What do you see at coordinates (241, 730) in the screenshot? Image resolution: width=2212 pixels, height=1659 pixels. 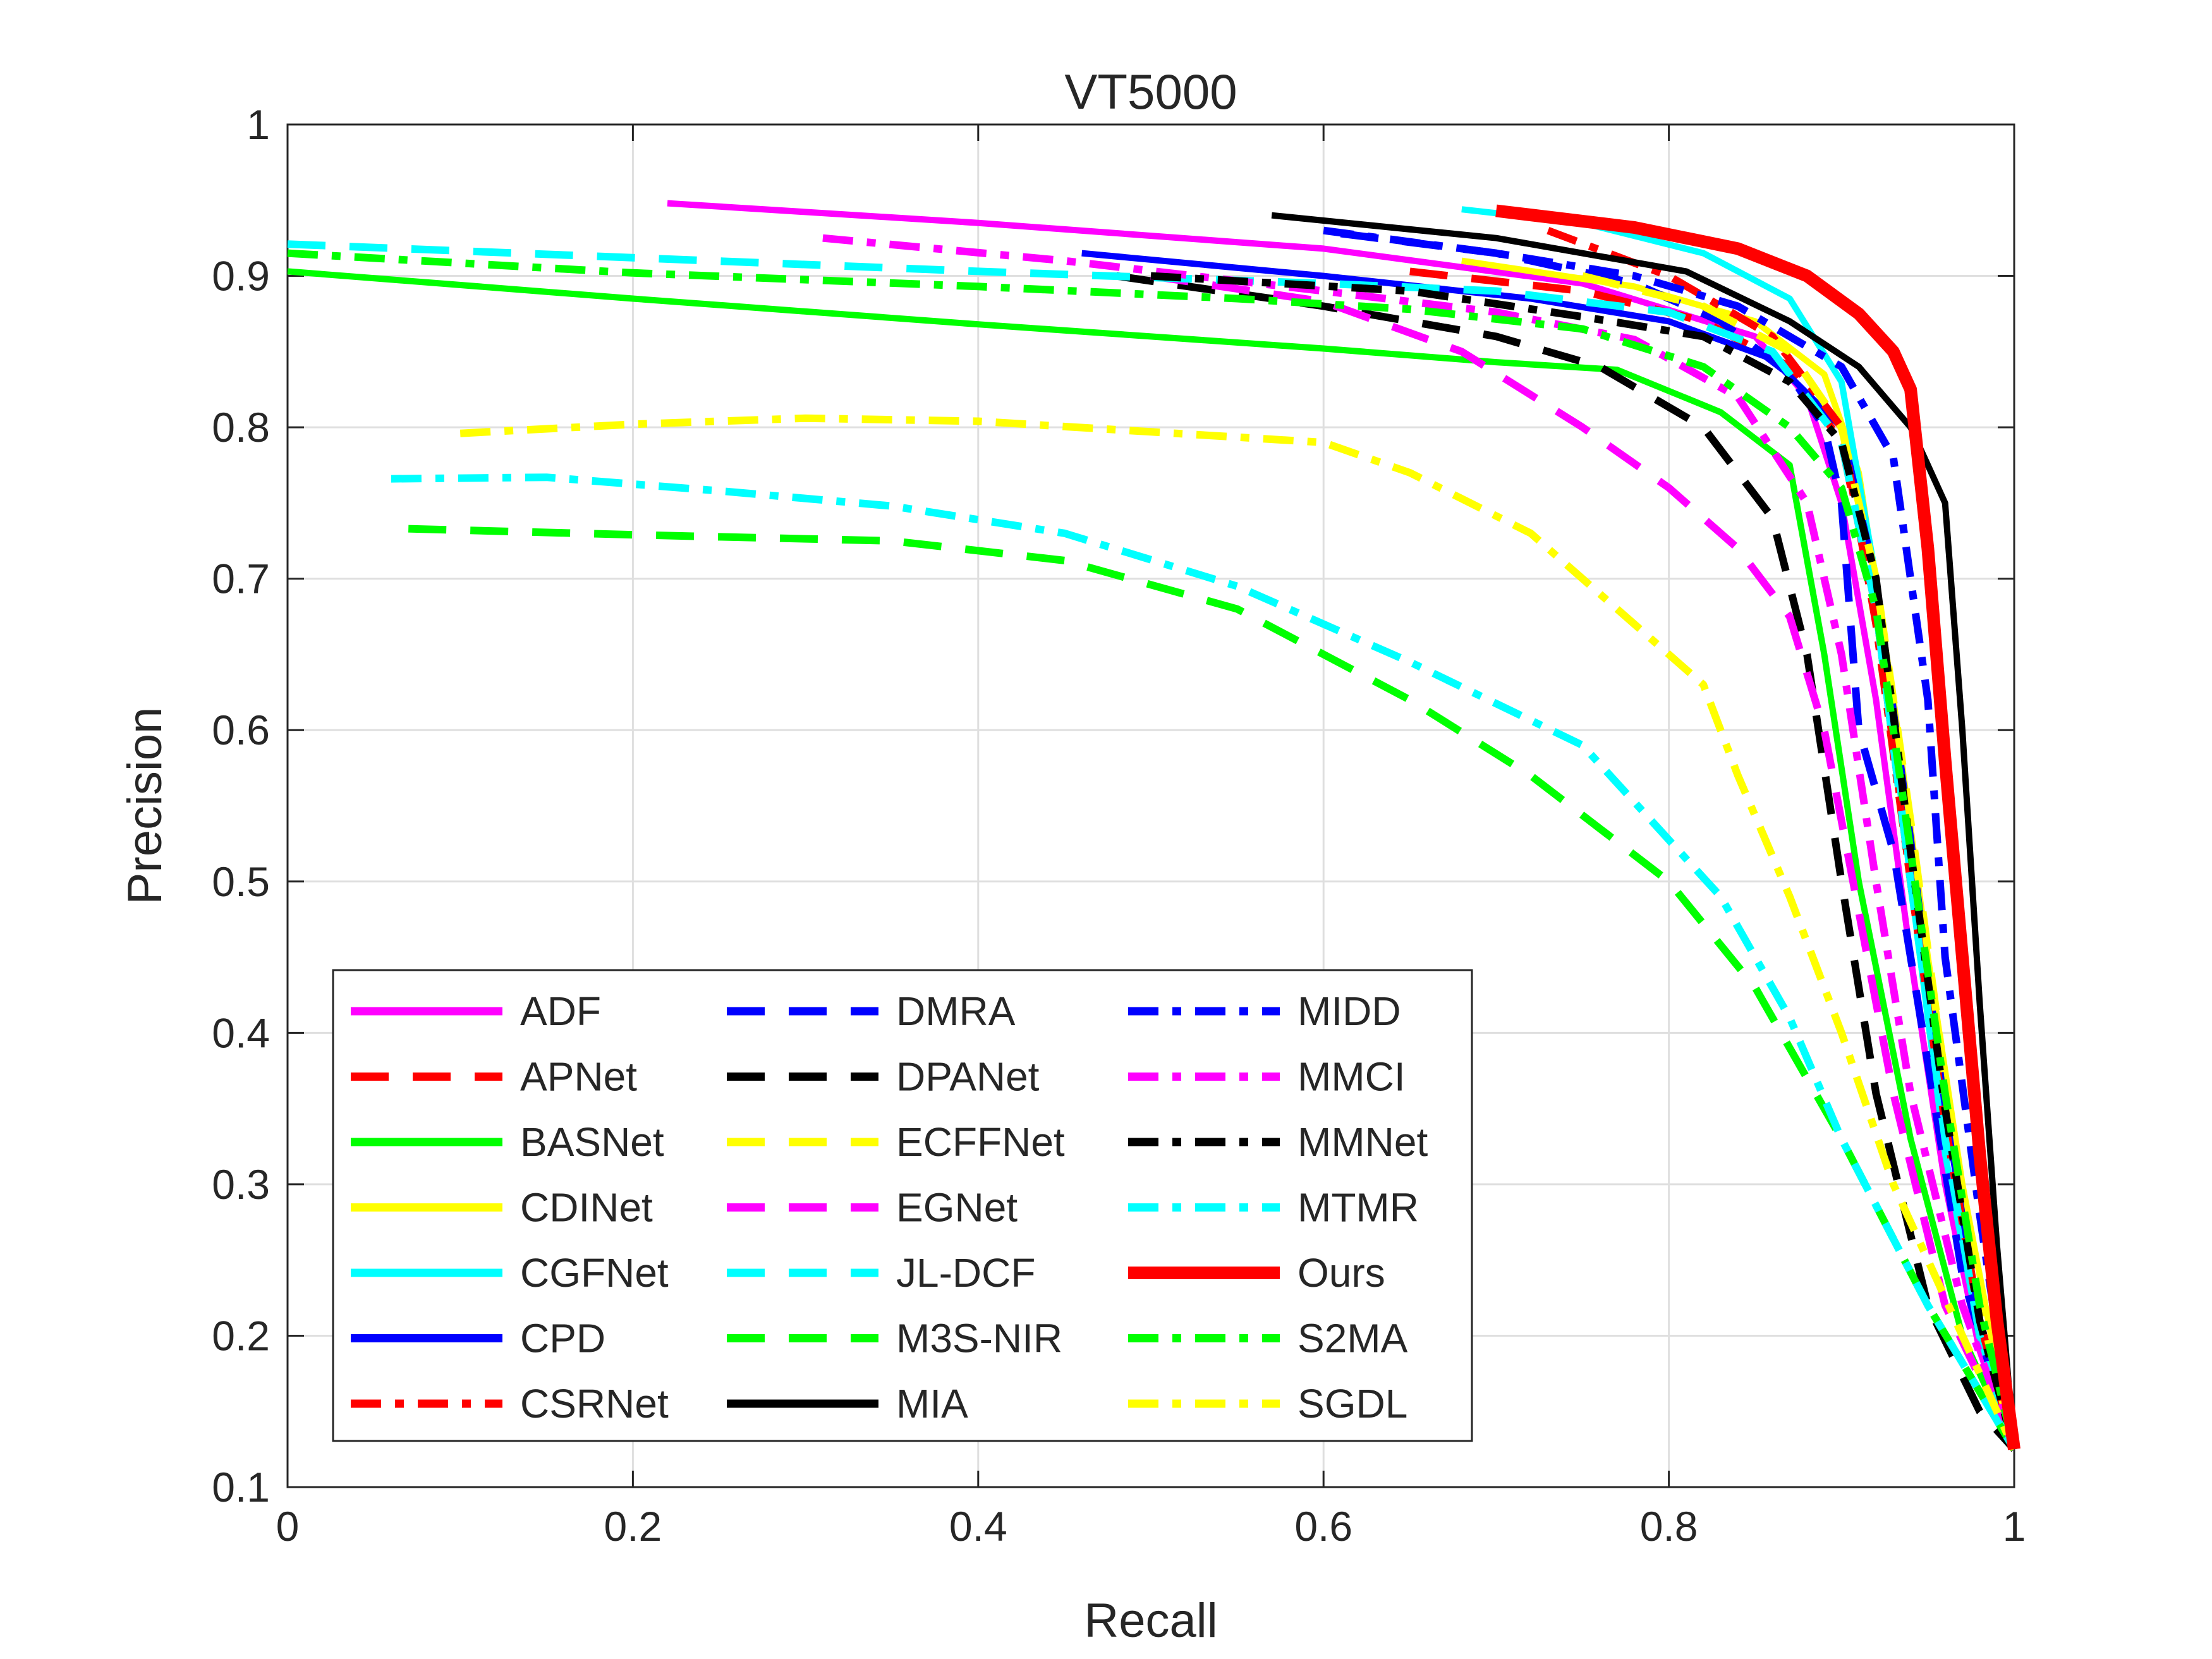 I see `y-tick-label: 0.6` at bounding box center [241, 730].